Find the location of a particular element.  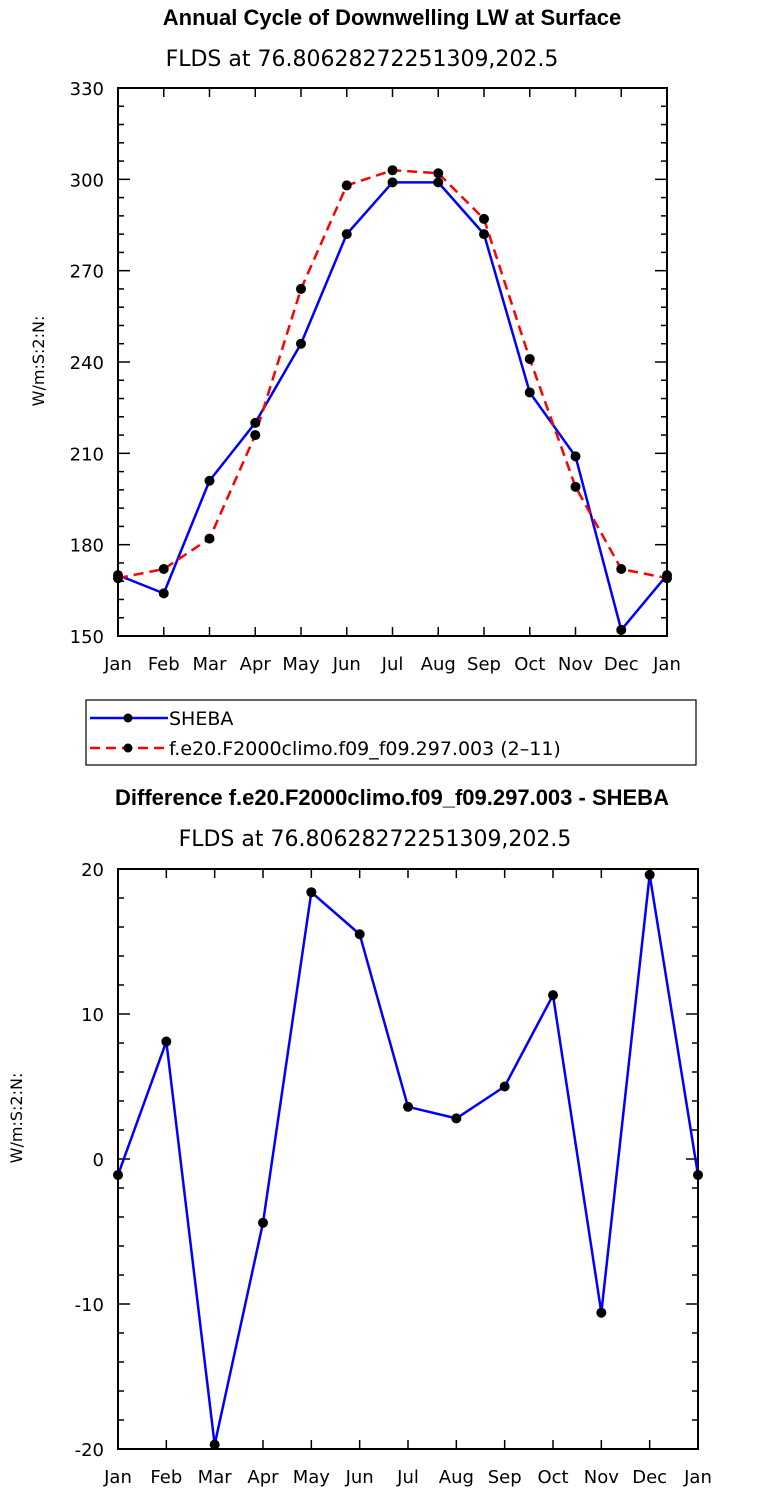

legend-box is located at coordinates (391, 732).